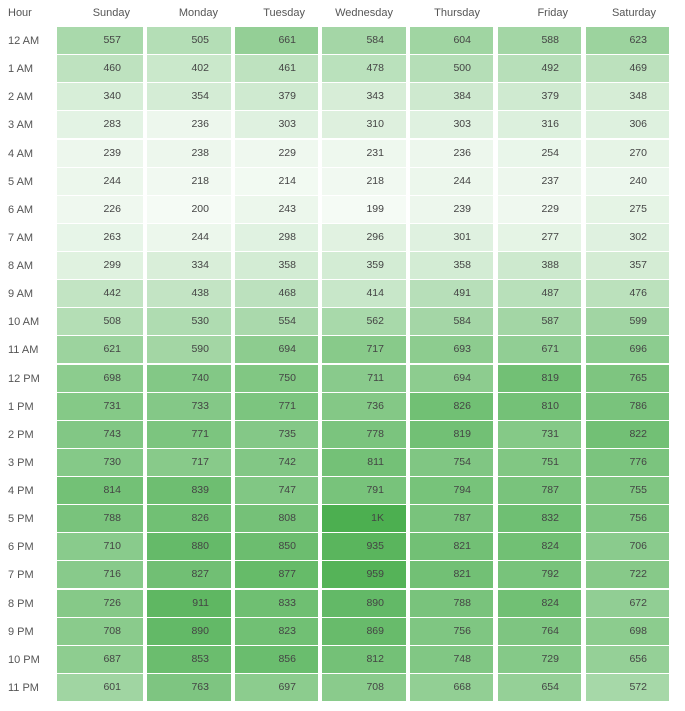  Describe the element at coordinates (364, 406) in the screenshot. I see `heatmap-cell: 736` at that location.